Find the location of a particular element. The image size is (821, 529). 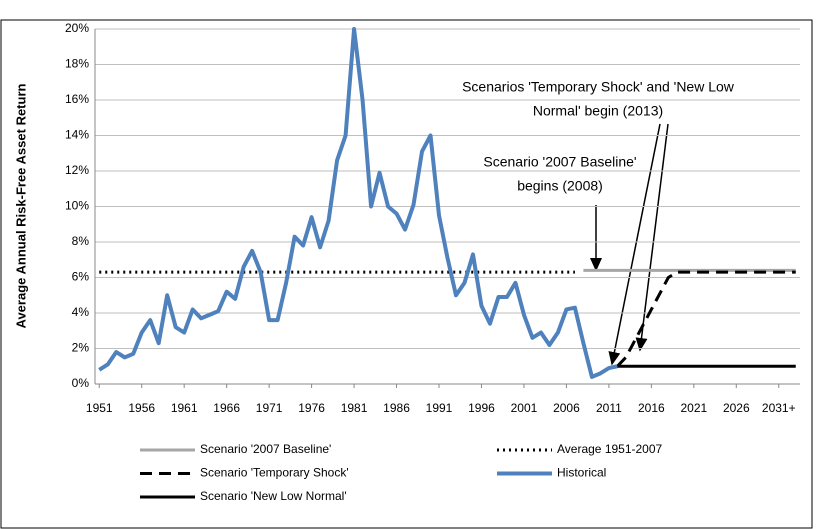

x-tick-label: 1956 is located at coordinates (141, 408).